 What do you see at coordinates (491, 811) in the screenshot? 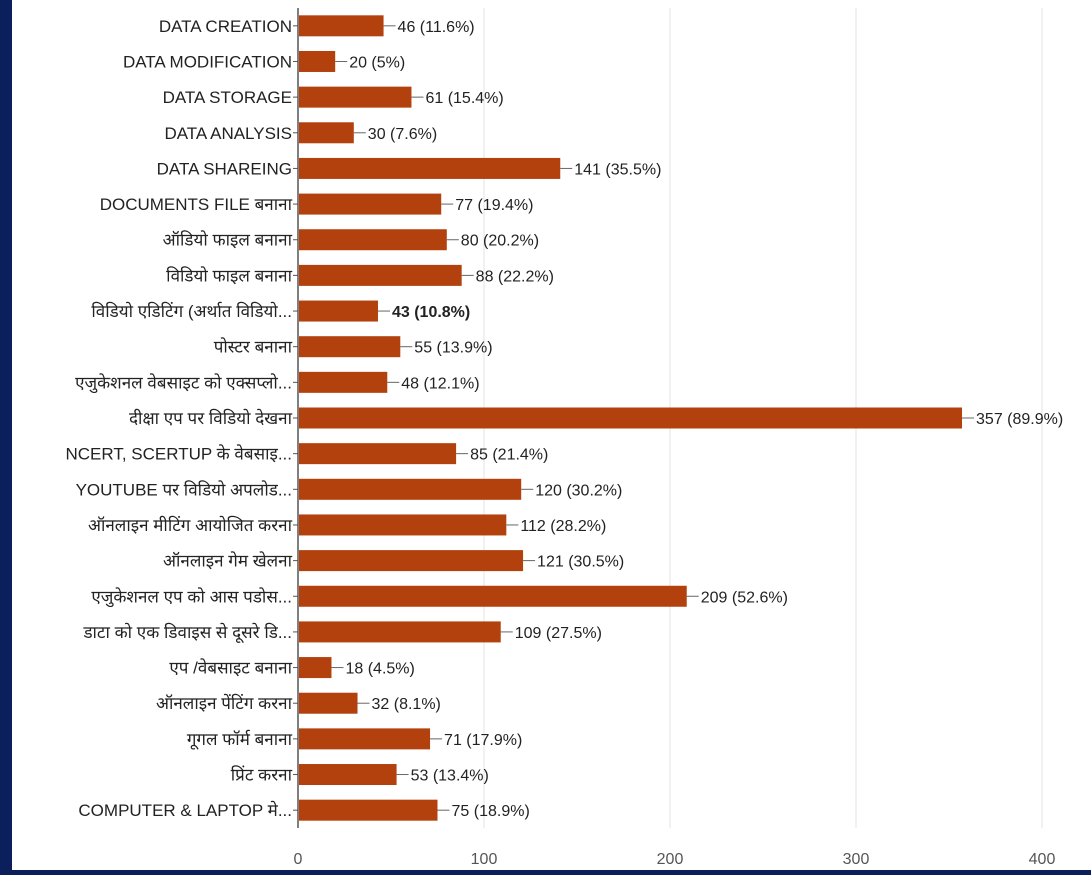
I see `data-label: 75 (18.9%)` at bounding box center [491, 811].